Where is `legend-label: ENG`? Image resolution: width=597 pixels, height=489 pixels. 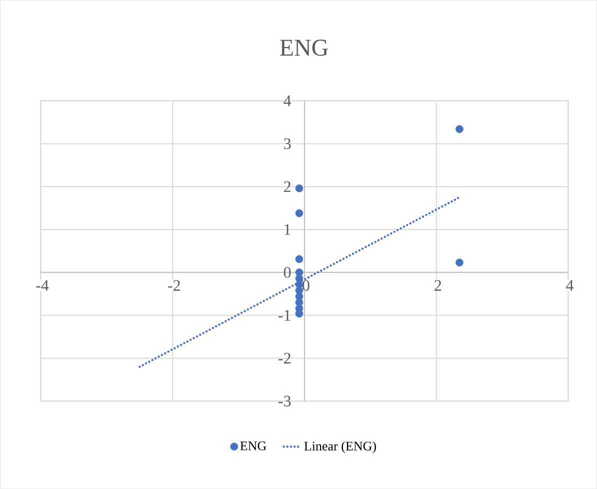
legend-label: ENG is located at coordinates (253, 446).